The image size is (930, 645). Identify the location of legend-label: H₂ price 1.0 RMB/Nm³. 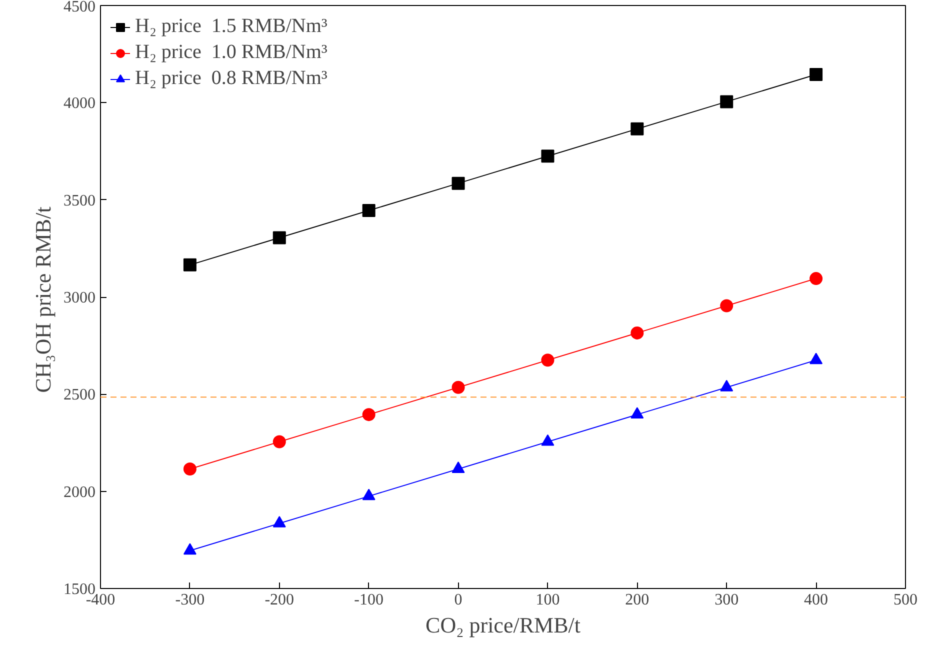
(231, 52).